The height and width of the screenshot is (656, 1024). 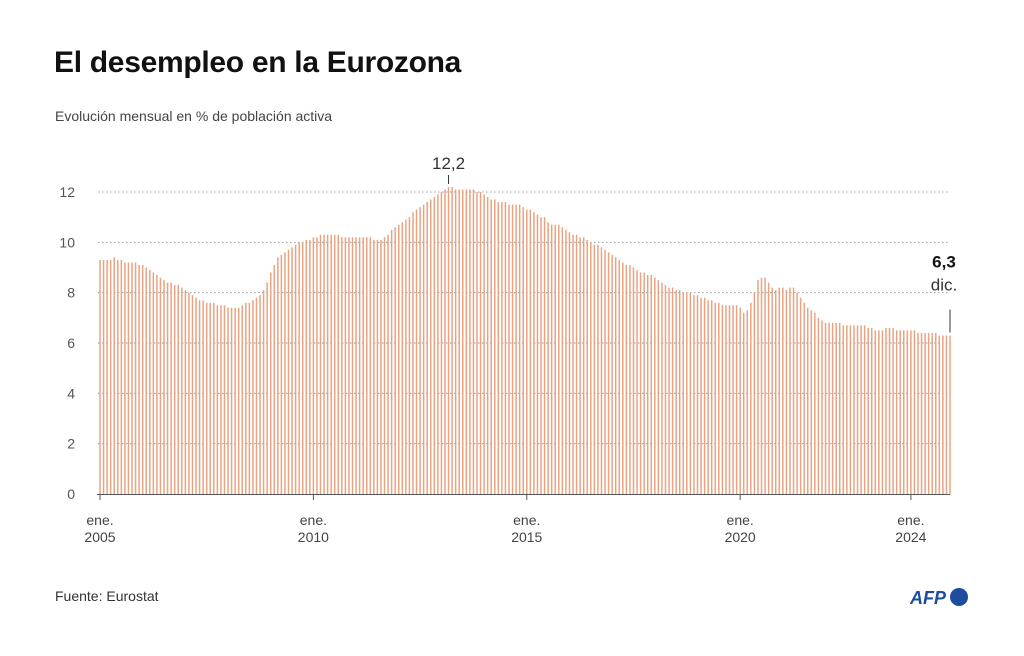 I want to click on y-tick-label: 4, so click(x=71, y=393).